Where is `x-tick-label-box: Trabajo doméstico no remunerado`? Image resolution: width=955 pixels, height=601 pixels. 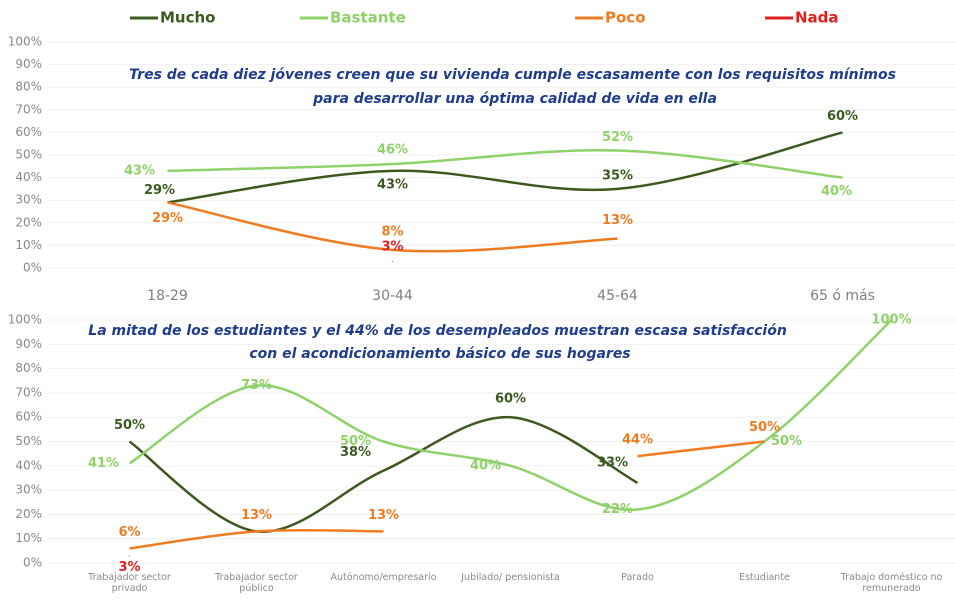
x-tick-label-box: Trabajo doméstico no remunerado is located at coordinates (891, 583).